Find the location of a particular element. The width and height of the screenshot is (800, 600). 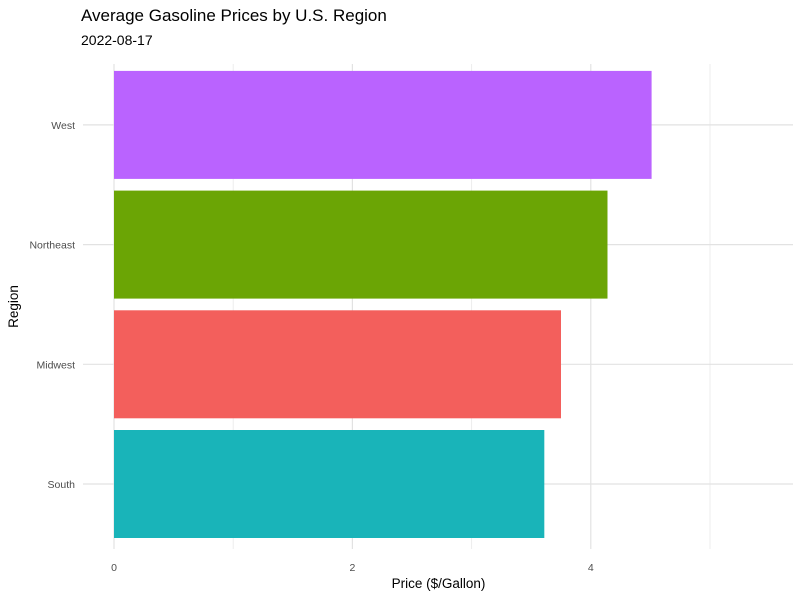

bar-west is located at coordinates (383, 124).